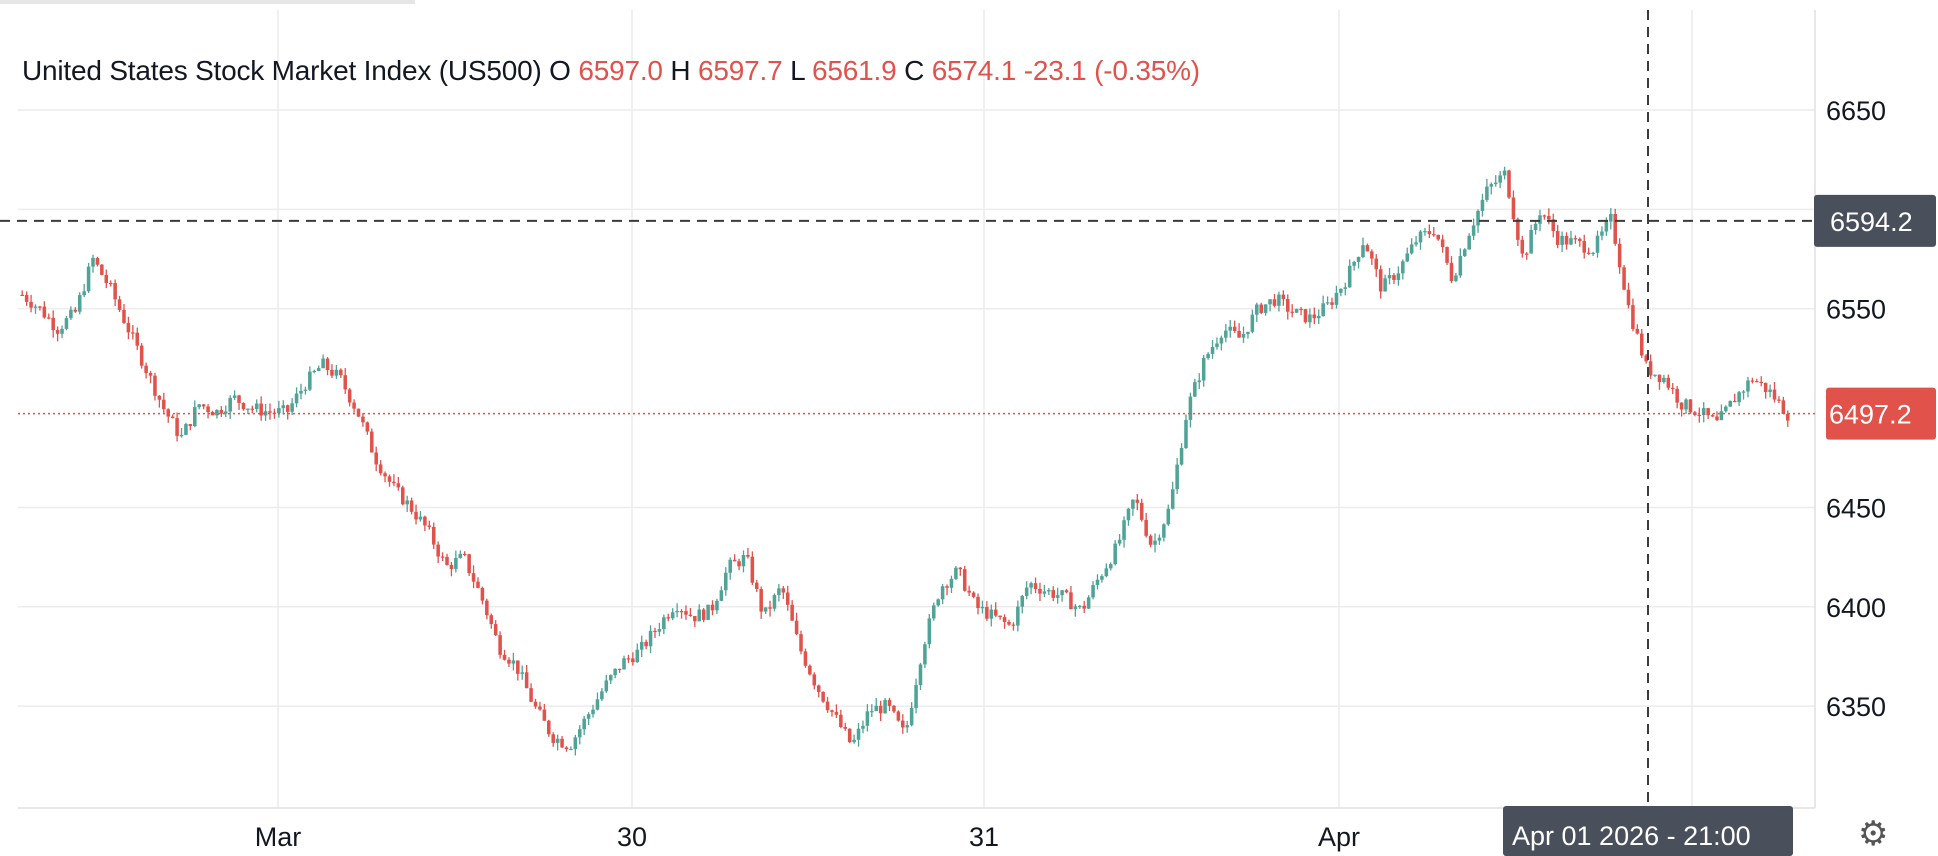  I want to click on time-axis: Mar 30 31 Apr, so click(807, 837).